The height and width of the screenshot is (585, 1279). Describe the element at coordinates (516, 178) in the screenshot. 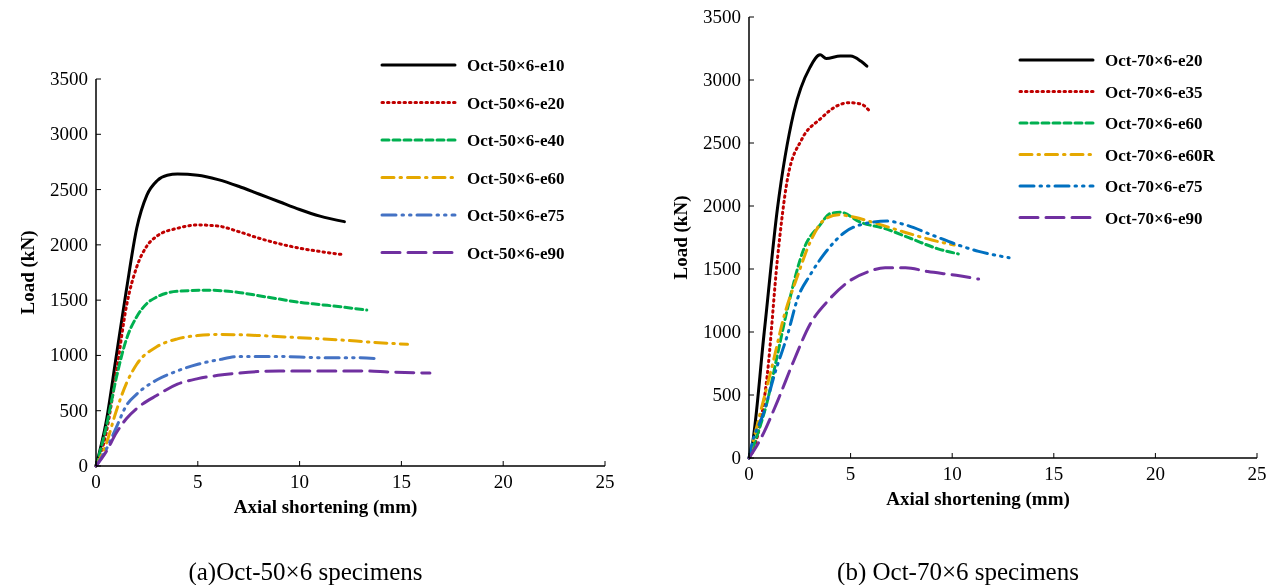

I see `legend-label: Oct-50×6-e60` at that location.